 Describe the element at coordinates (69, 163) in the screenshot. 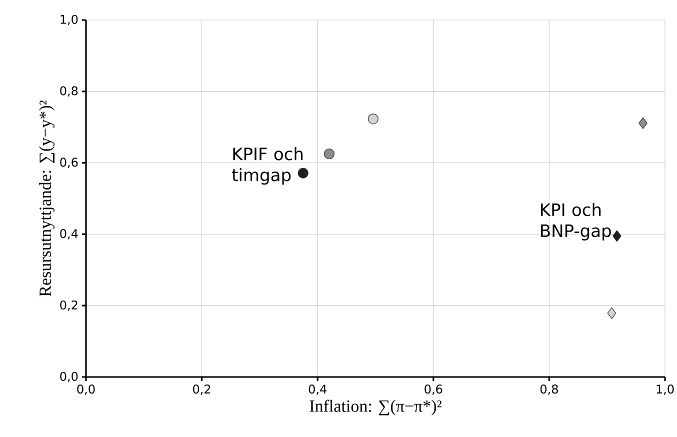

I see `y-tick-label: 0,6` at that location.